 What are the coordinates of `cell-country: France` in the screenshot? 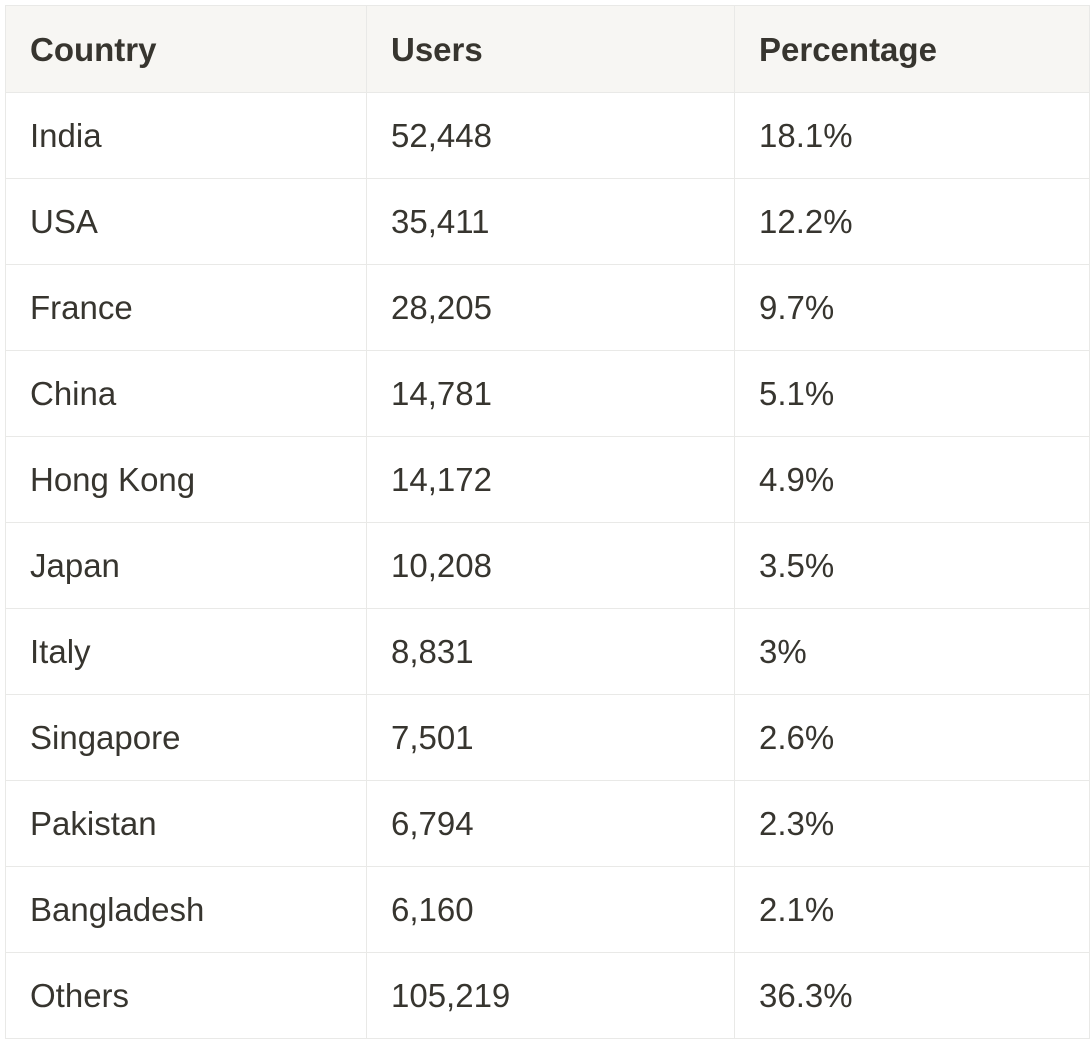 It's located at (186, 307).